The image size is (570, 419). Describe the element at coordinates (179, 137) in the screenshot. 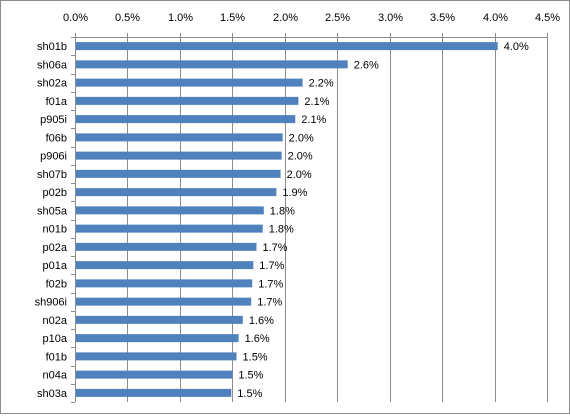

I see `bar-f06b` at that location.